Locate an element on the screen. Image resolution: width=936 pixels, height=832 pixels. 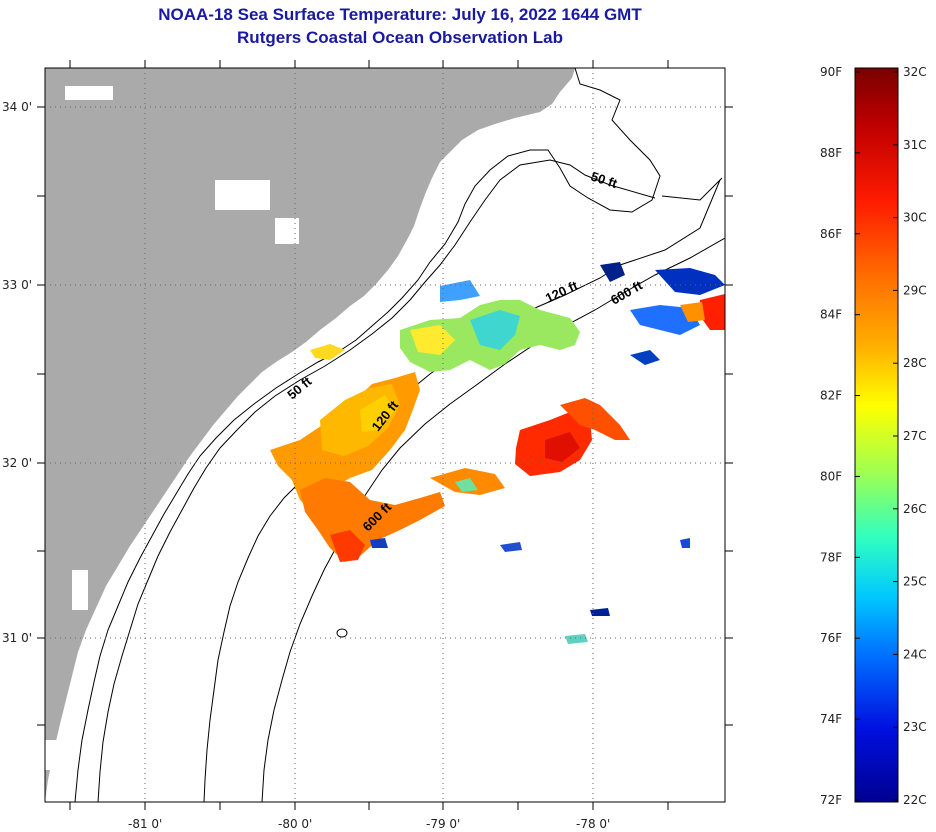
colorbar-f-labels: 90F 88F 86F 84F 82F 80F 78F 76F 74F 72F is located at coordinates (831, 436).